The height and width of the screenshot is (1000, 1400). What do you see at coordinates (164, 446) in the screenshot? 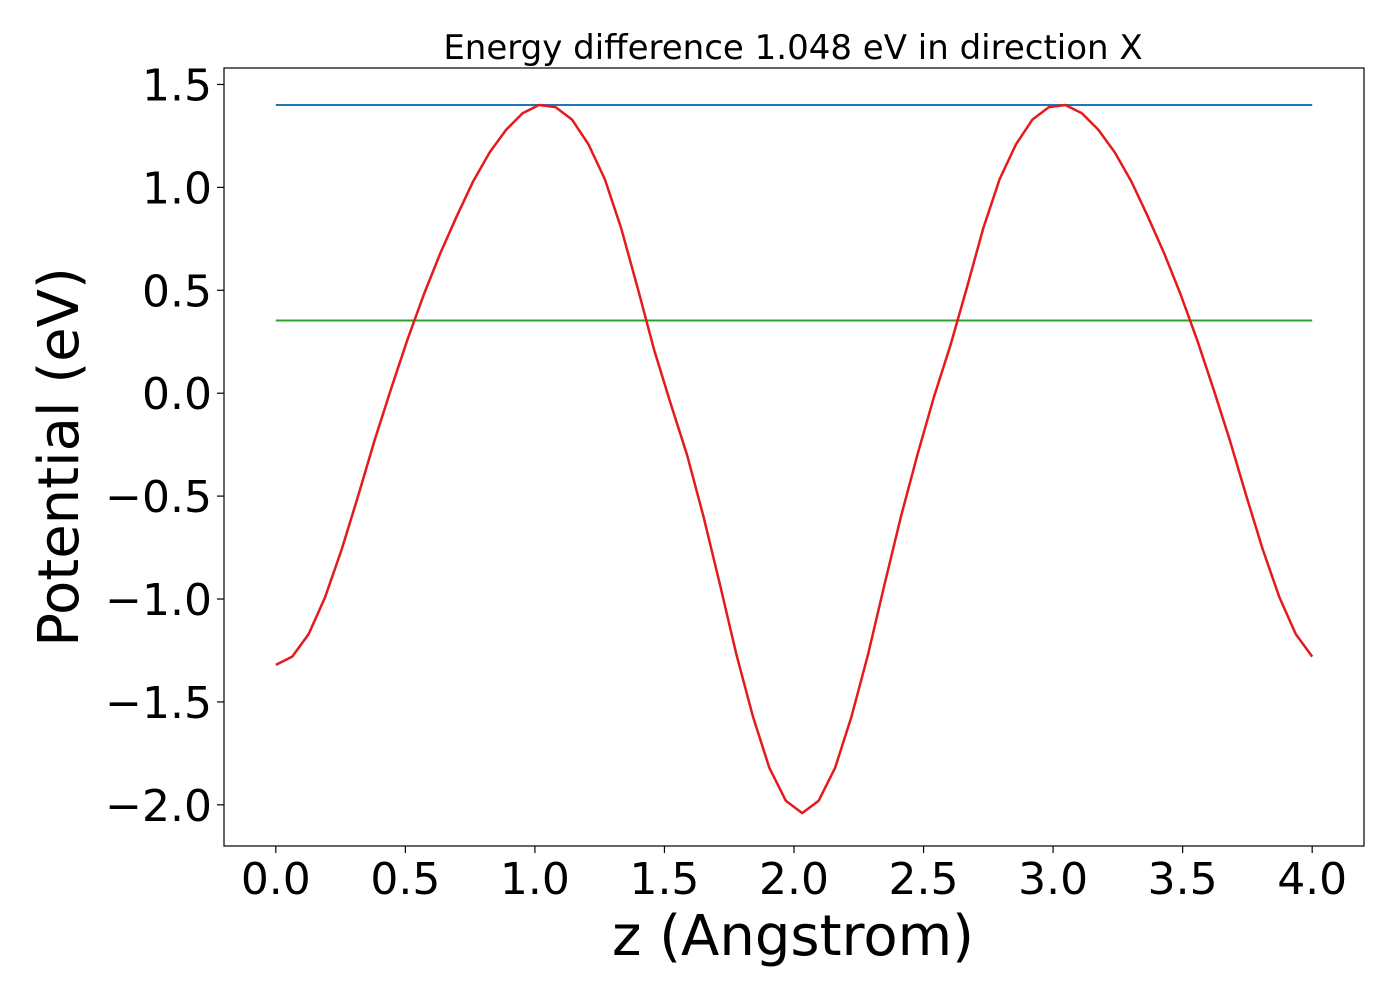
I see `y-axis: −2.0 −1.5 −1.0 −0.5 0.0 0.5 1.0 1.5` at bounding box center [164, 446].